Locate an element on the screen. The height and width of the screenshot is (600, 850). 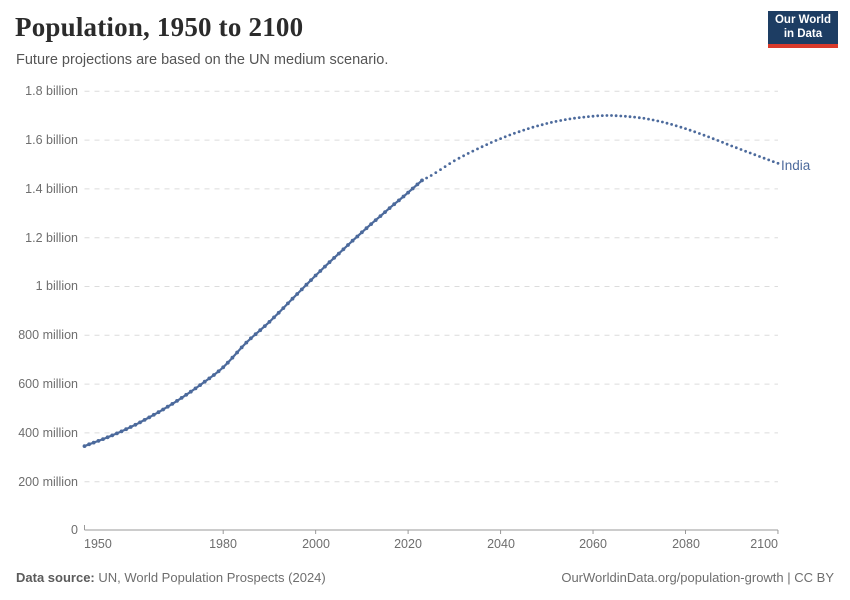
y-tick-label: 1.4 billion is located at coordinates (51, 189).